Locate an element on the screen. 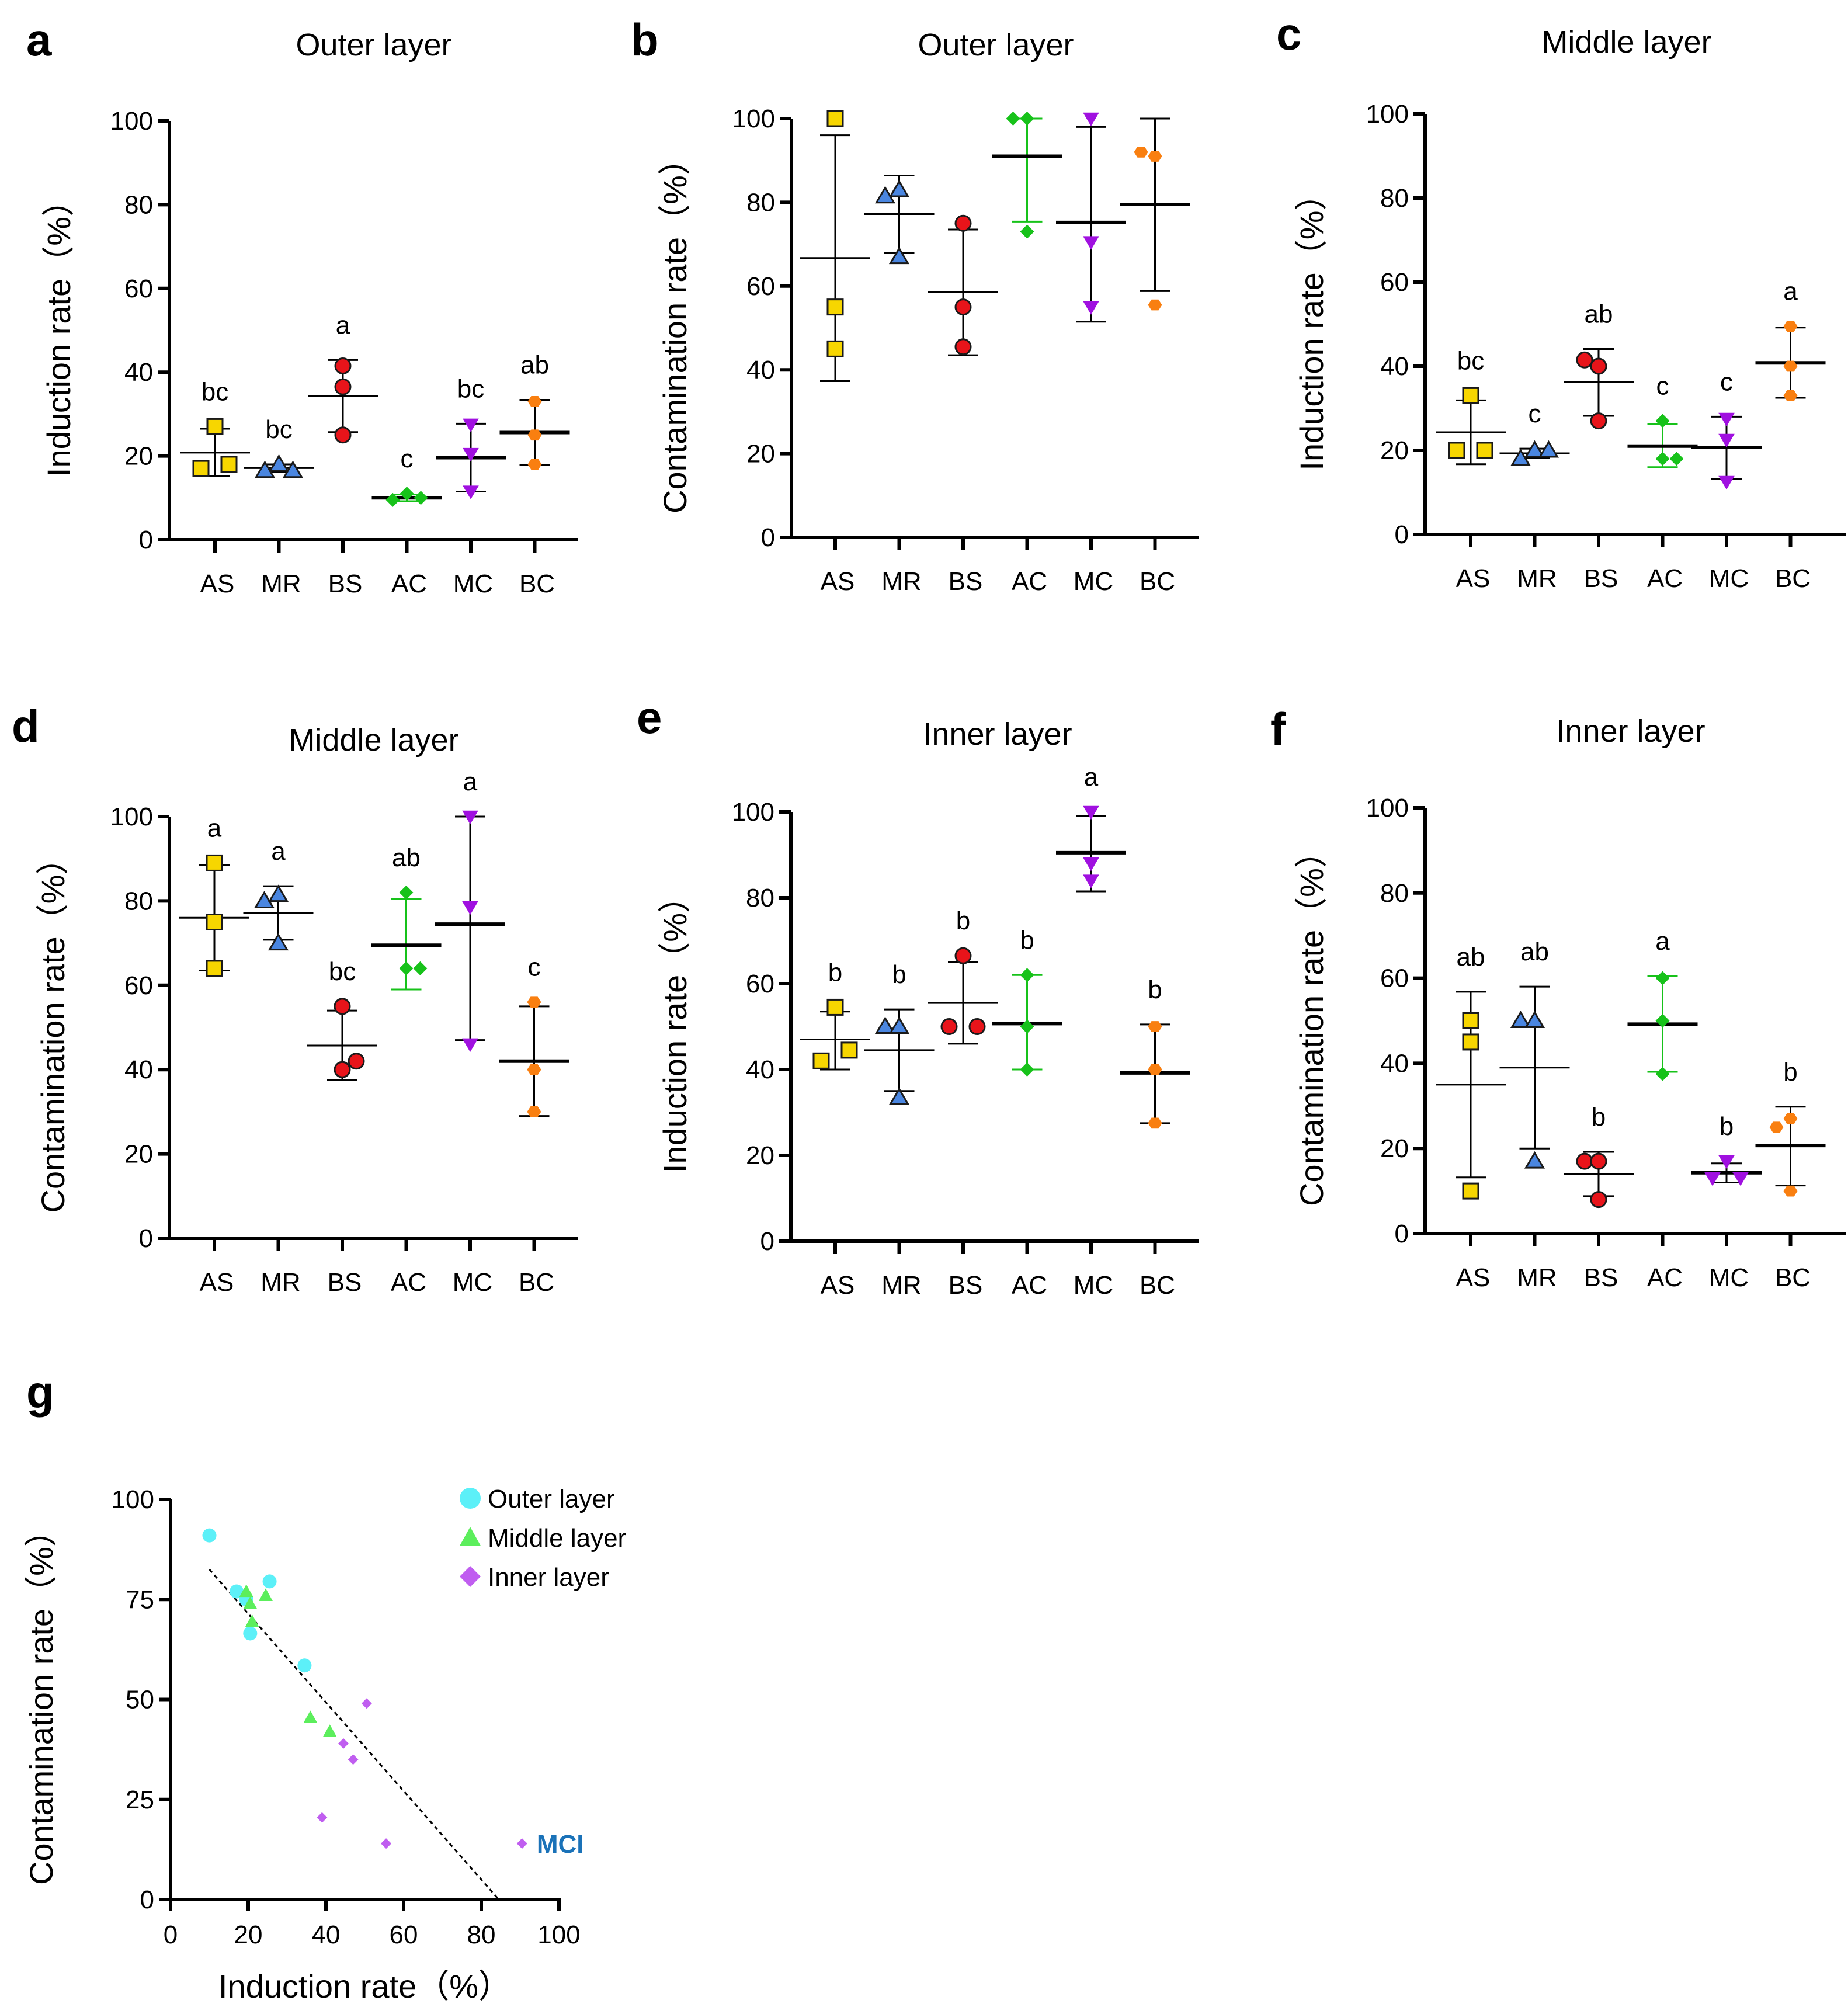  y-tick-label: 25 is located at coordinates (140, 1800).